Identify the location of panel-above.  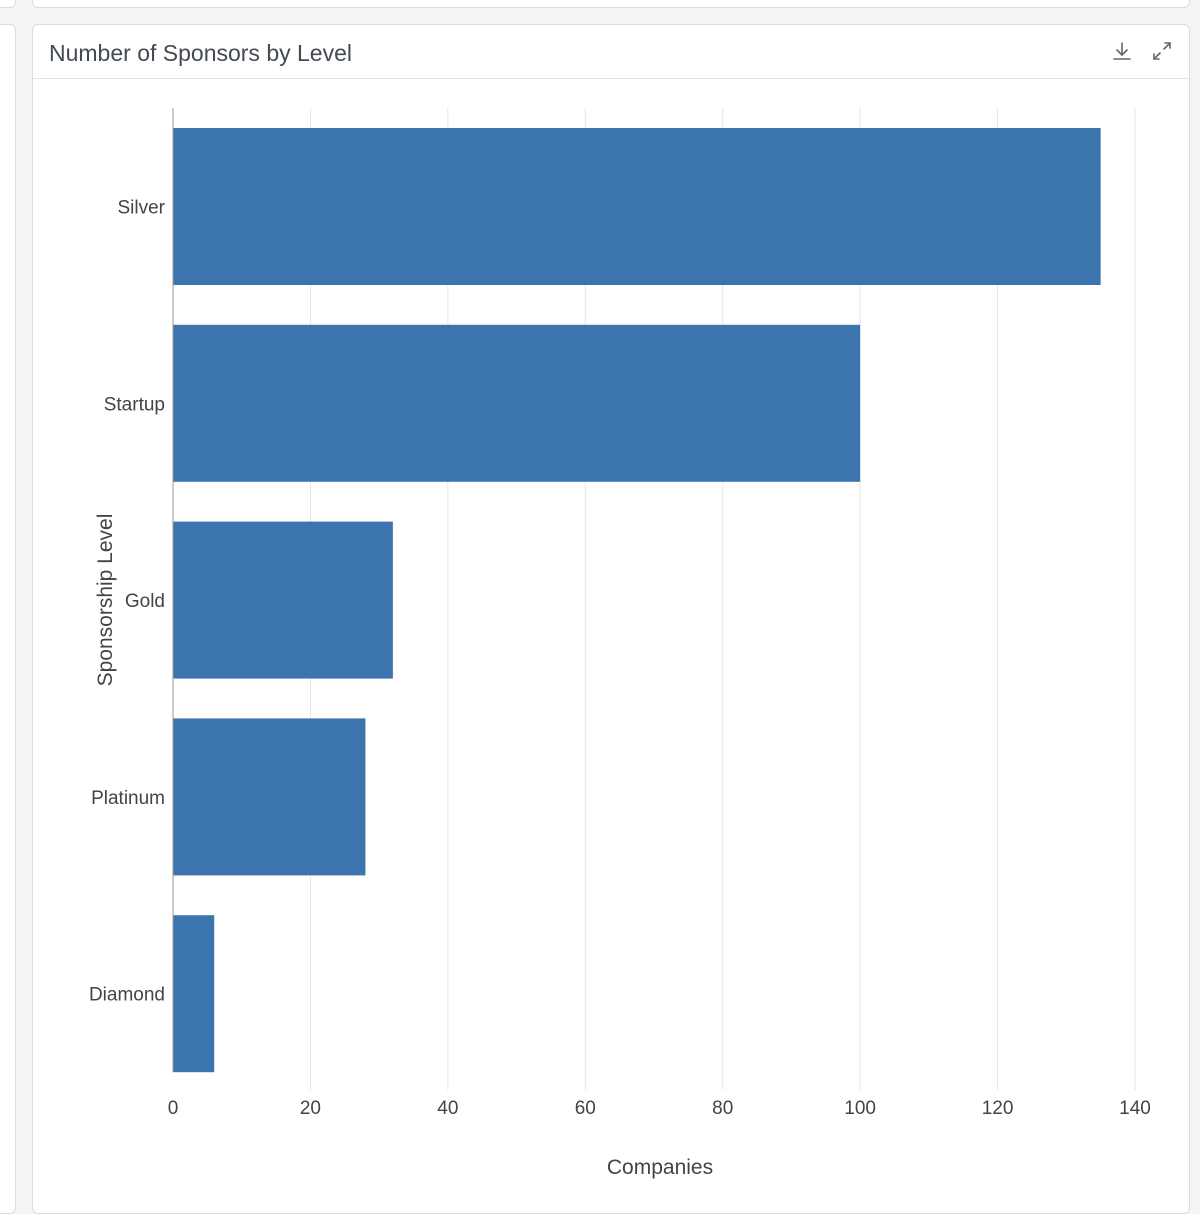
(611, 4).